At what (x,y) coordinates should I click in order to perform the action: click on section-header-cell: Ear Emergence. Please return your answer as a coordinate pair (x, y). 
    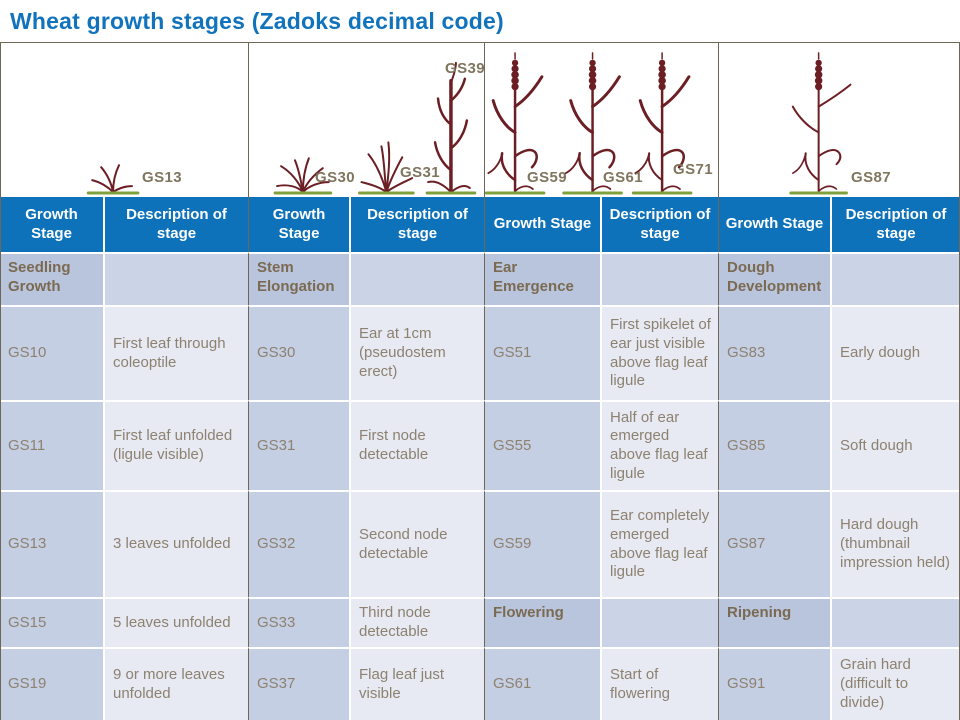
    Looking at the image, I should click on (542, 278).